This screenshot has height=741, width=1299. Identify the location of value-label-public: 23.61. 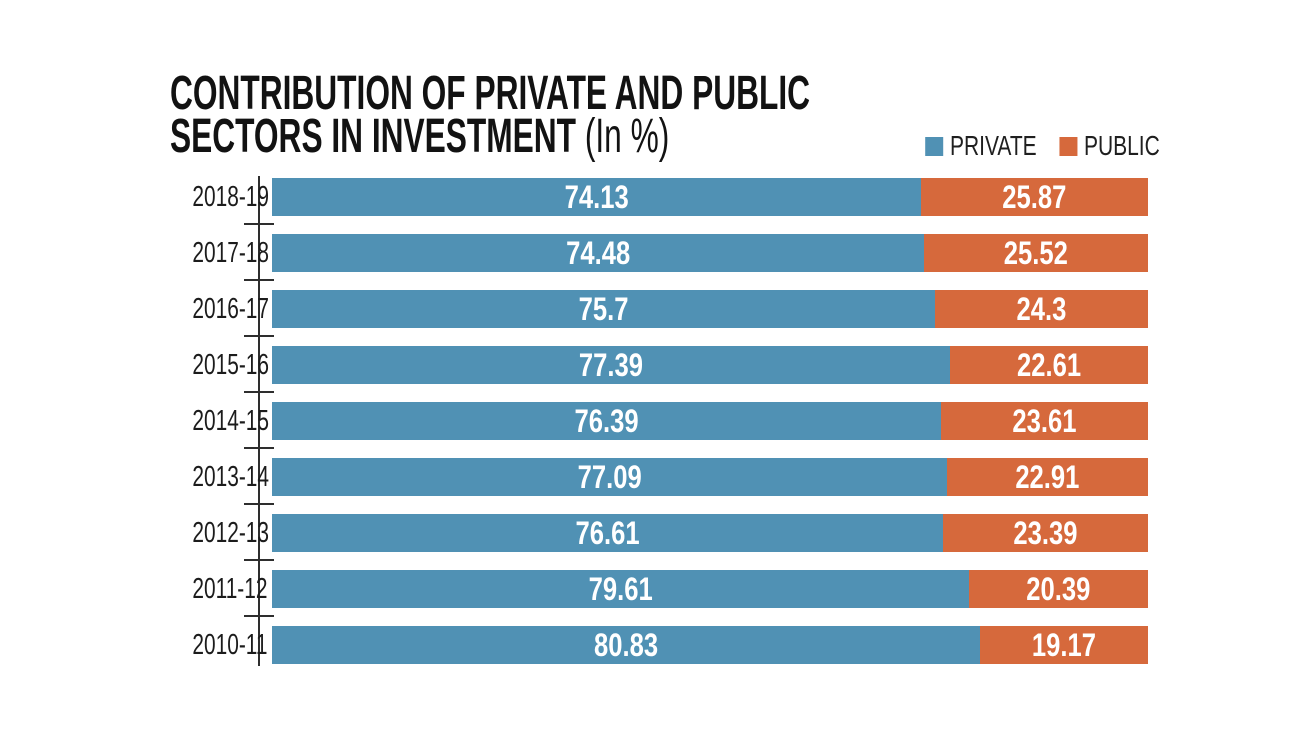
(1044, 420).